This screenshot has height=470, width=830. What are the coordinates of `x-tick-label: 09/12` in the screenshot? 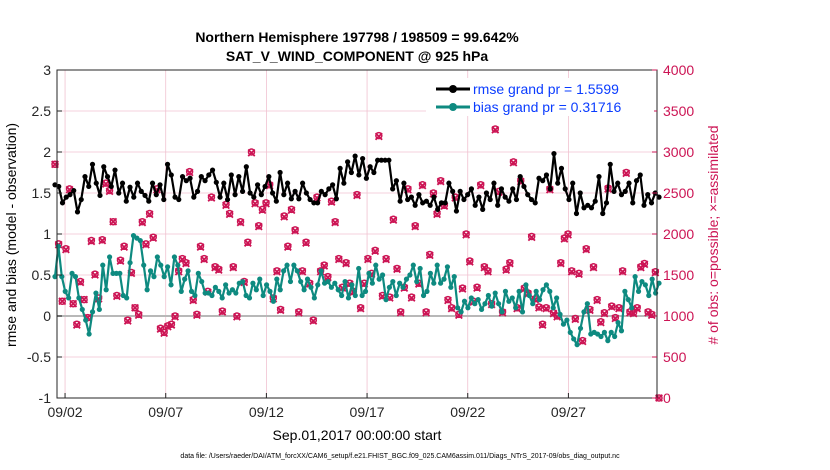 It's located at (266, 412).